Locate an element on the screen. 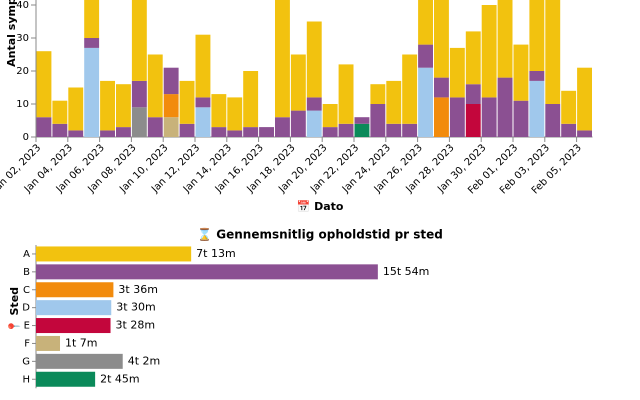  value-label: 15t 54m is located at coordinates (406, 271).